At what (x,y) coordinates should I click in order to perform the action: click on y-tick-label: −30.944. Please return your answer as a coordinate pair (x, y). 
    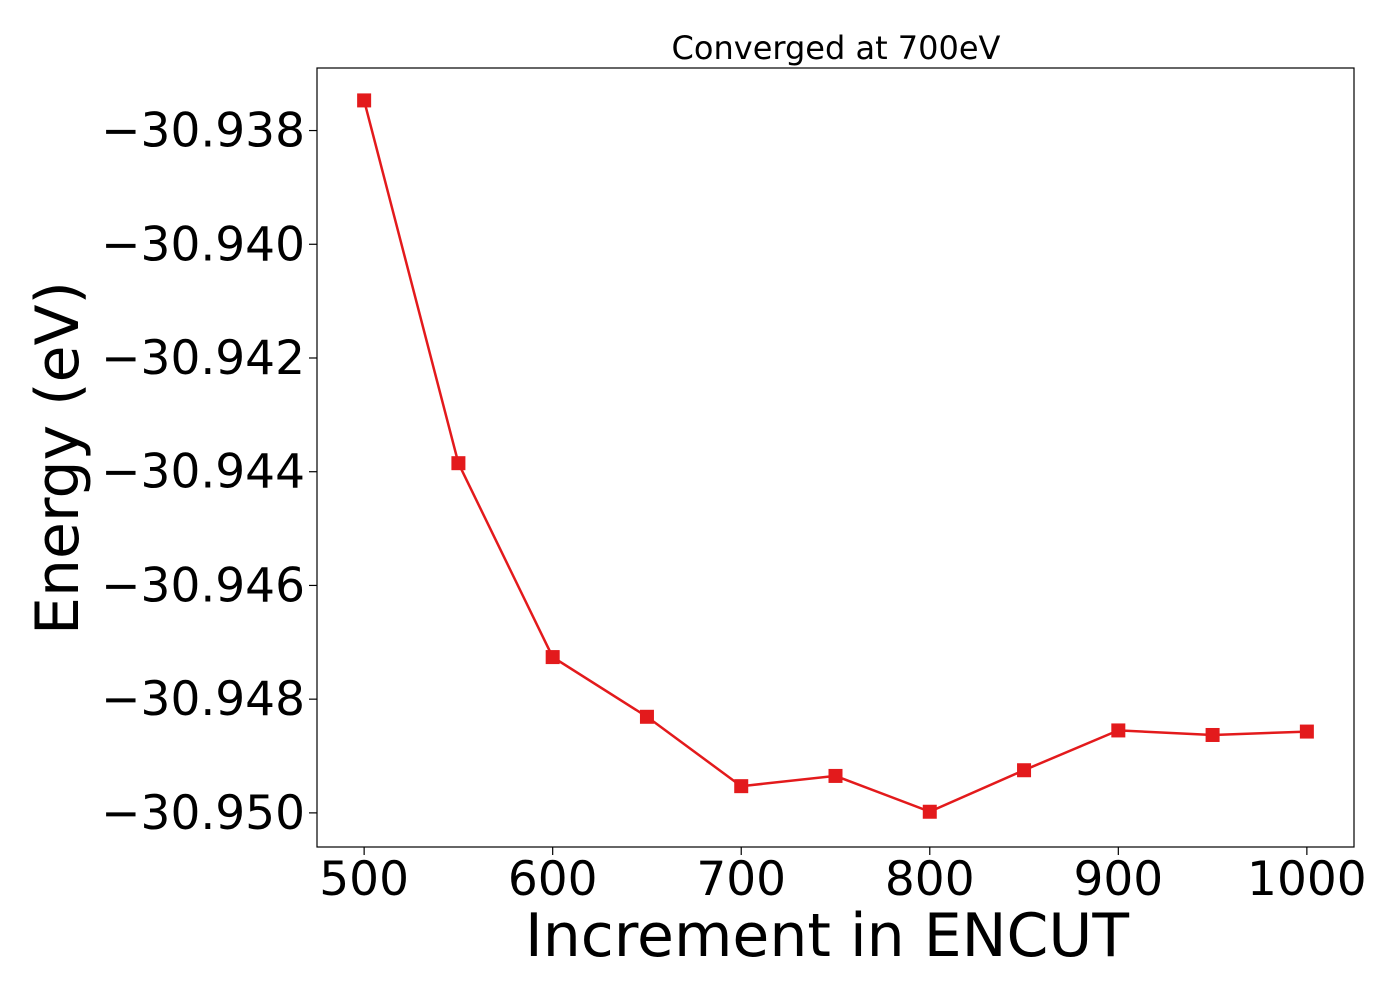
    Looking at the image, I should click on (203, 472).